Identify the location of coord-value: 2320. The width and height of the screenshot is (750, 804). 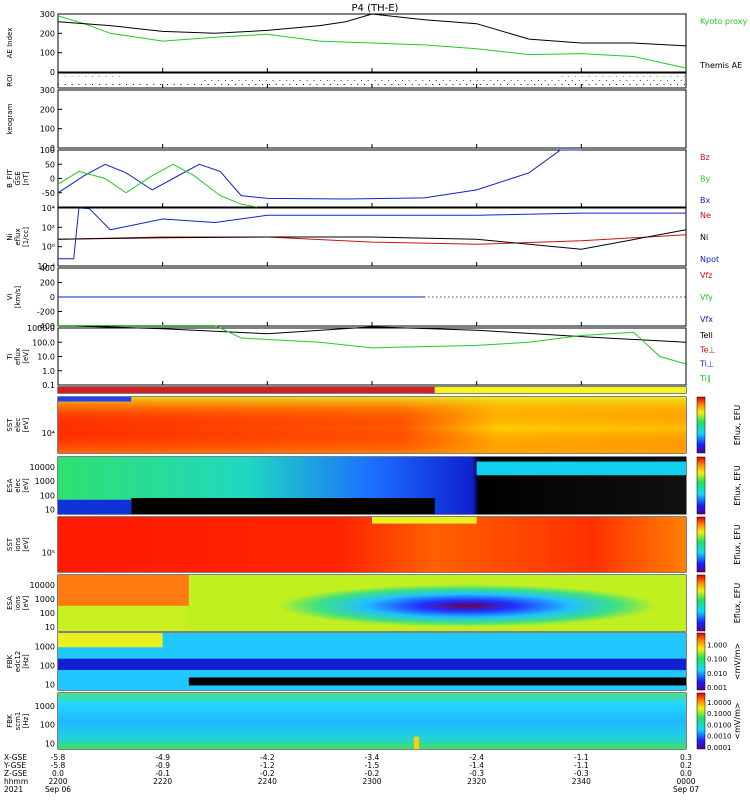
(476, 781).